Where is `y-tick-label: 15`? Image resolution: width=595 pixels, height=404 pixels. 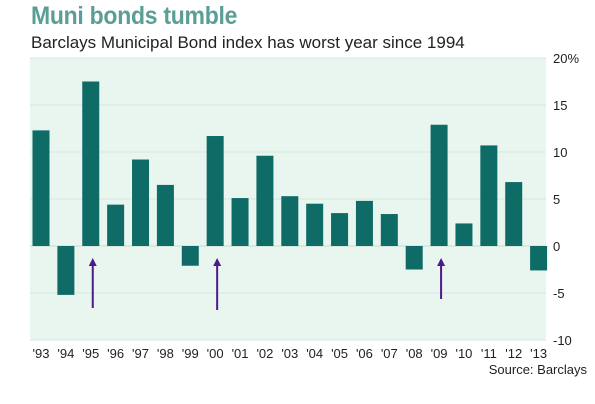 y-tick-label: 15 is located at coordinates (560, 105).